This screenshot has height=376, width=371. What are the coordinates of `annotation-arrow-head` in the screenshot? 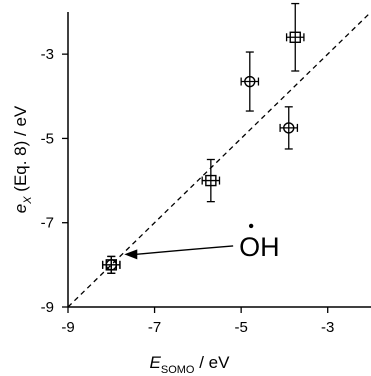 It's located at (131, 254).